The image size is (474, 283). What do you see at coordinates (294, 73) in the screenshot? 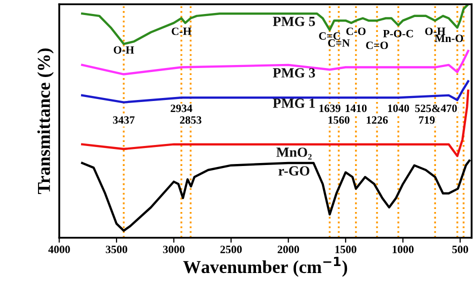
I see `series-label: PMG 3` at bounding box center [294, 73].